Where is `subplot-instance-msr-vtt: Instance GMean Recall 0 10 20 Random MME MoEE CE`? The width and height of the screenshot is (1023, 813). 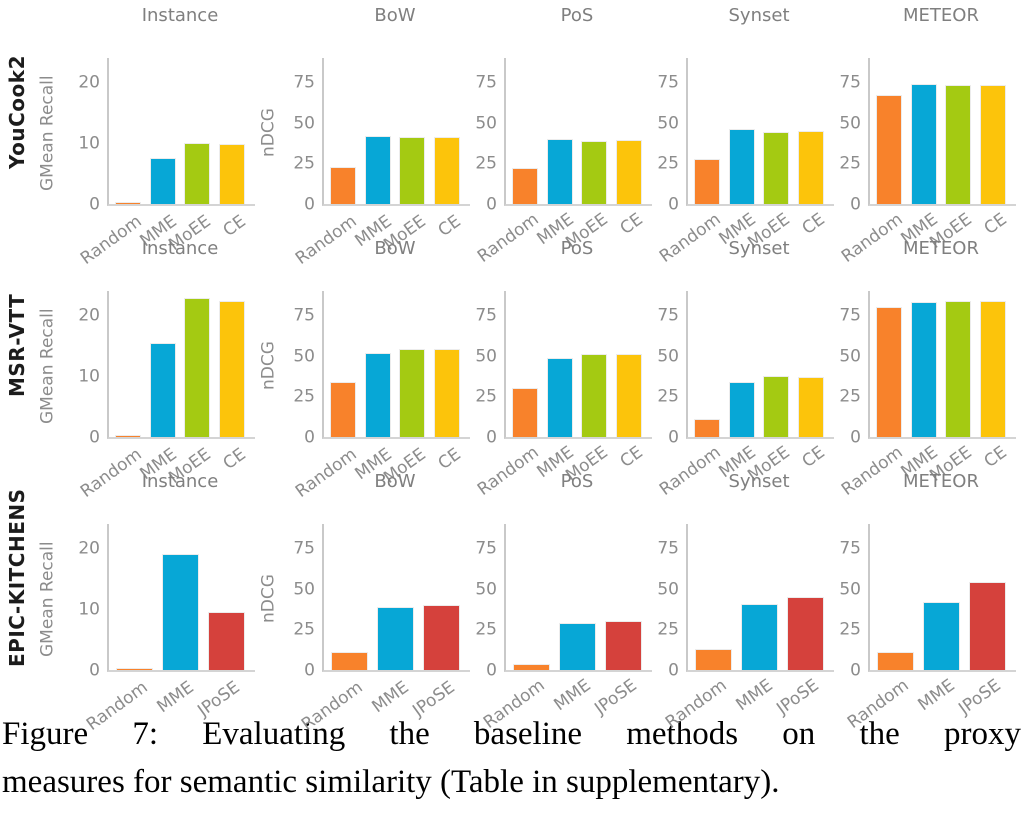 subplot-instance-msr-vtt: Instance GMean Recall 0 10 20 Random MME MoEE CE is located at coordinates (144, 369).